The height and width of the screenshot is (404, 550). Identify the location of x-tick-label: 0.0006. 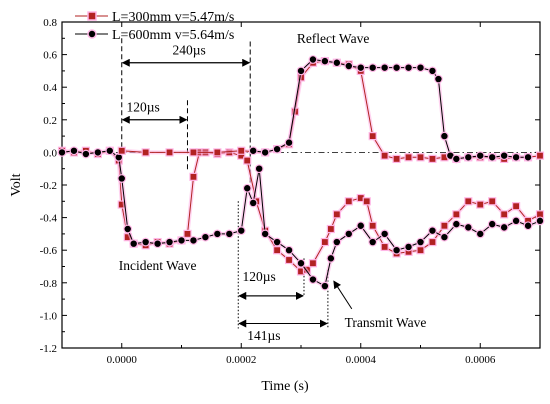
(480, 360).